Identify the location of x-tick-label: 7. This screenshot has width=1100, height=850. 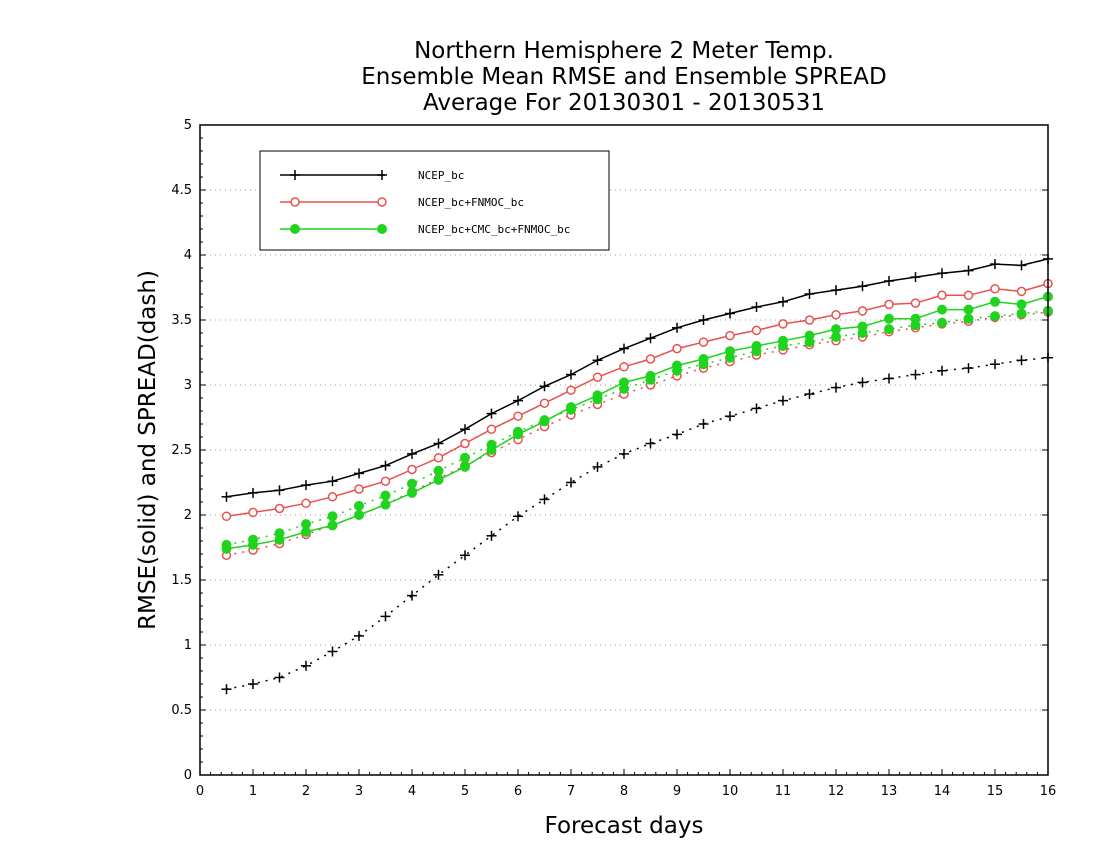
(571, 791).